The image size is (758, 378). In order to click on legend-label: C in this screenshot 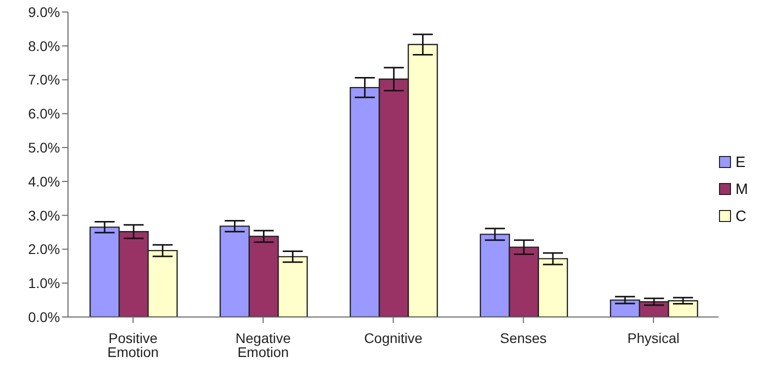, I will do `click(741, 216)`.